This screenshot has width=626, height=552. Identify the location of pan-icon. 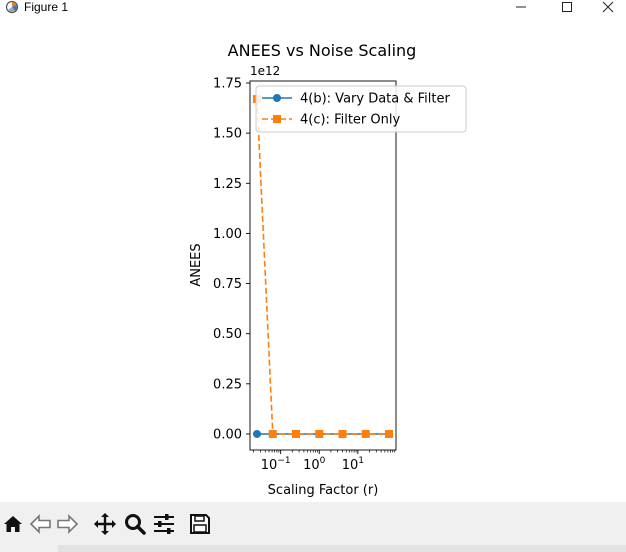
(105, 524).